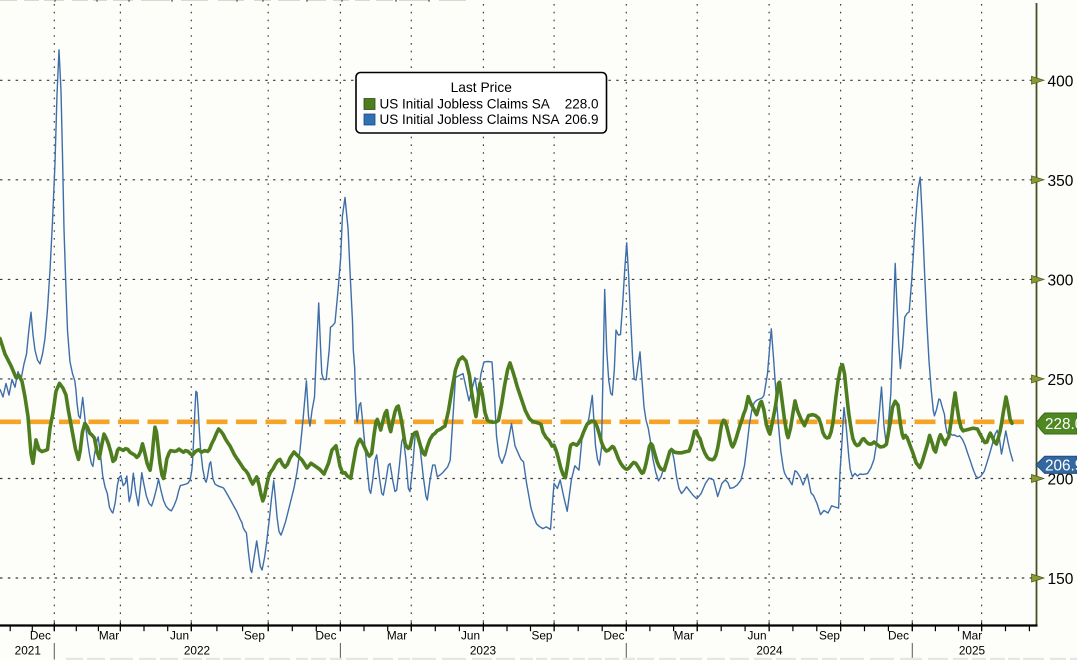 The height and width of the screenshot is (665, 1077). Describe the element at coordinates (1061, 380) in the screenshot. I see `svg-text: 250` at that location.